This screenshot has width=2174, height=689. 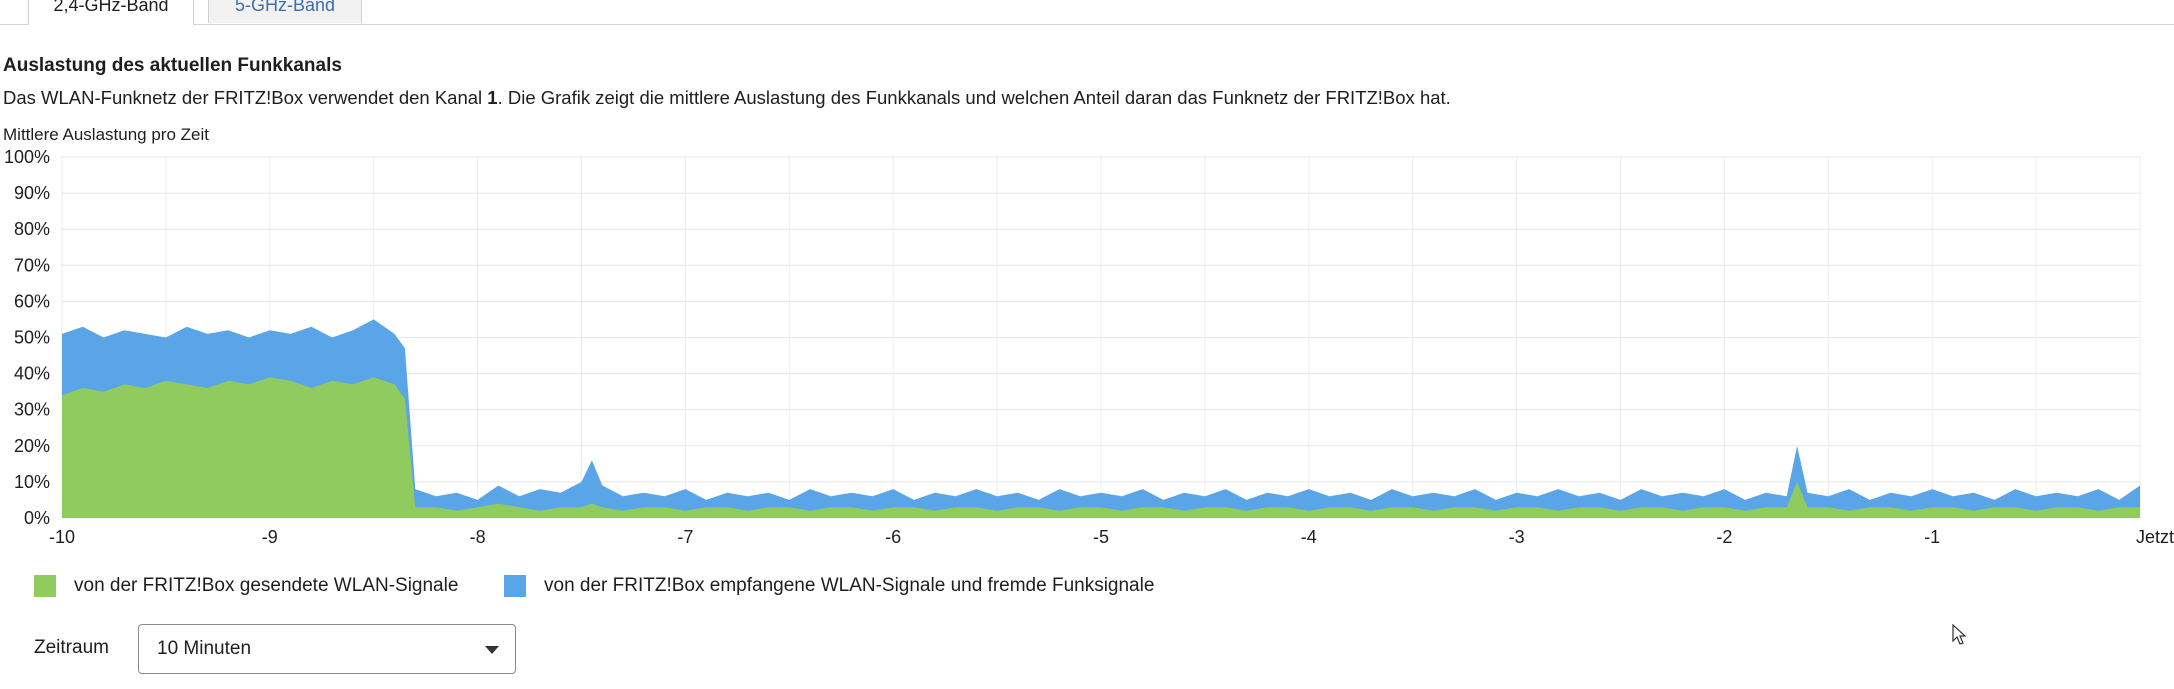 What do you see at coordinates (32, 193) in the screenshot?
I see `y-tick-label: 90%` at bounding box center [32, 193].